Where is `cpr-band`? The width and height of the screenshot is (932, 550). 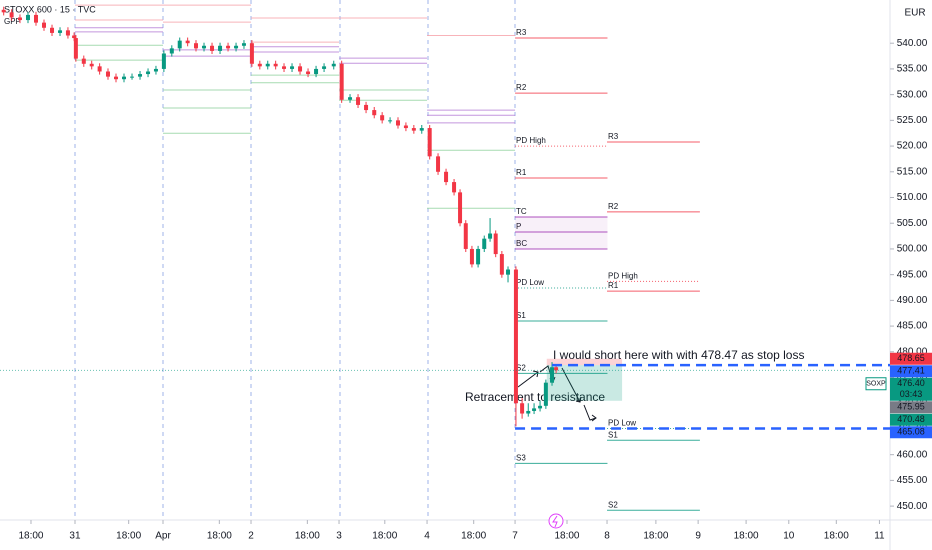
cpr-band is located at coordinates (561, 233).